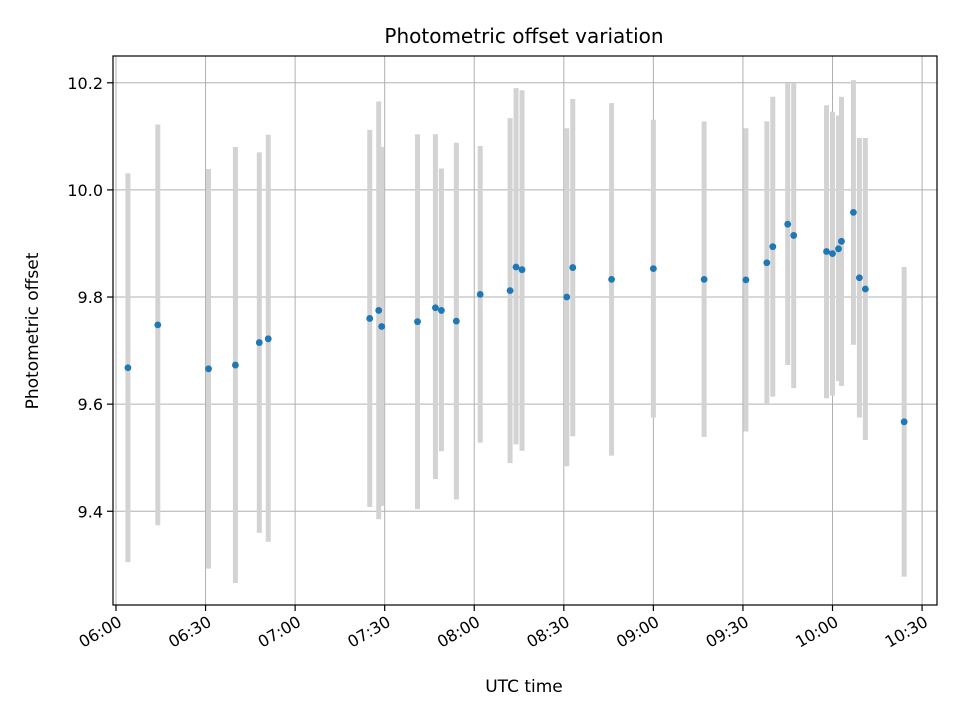 Image resolution: width=960 pixels, height=720 pixels. I want to click on x-axis-label: UTC time, so click(524, 687).